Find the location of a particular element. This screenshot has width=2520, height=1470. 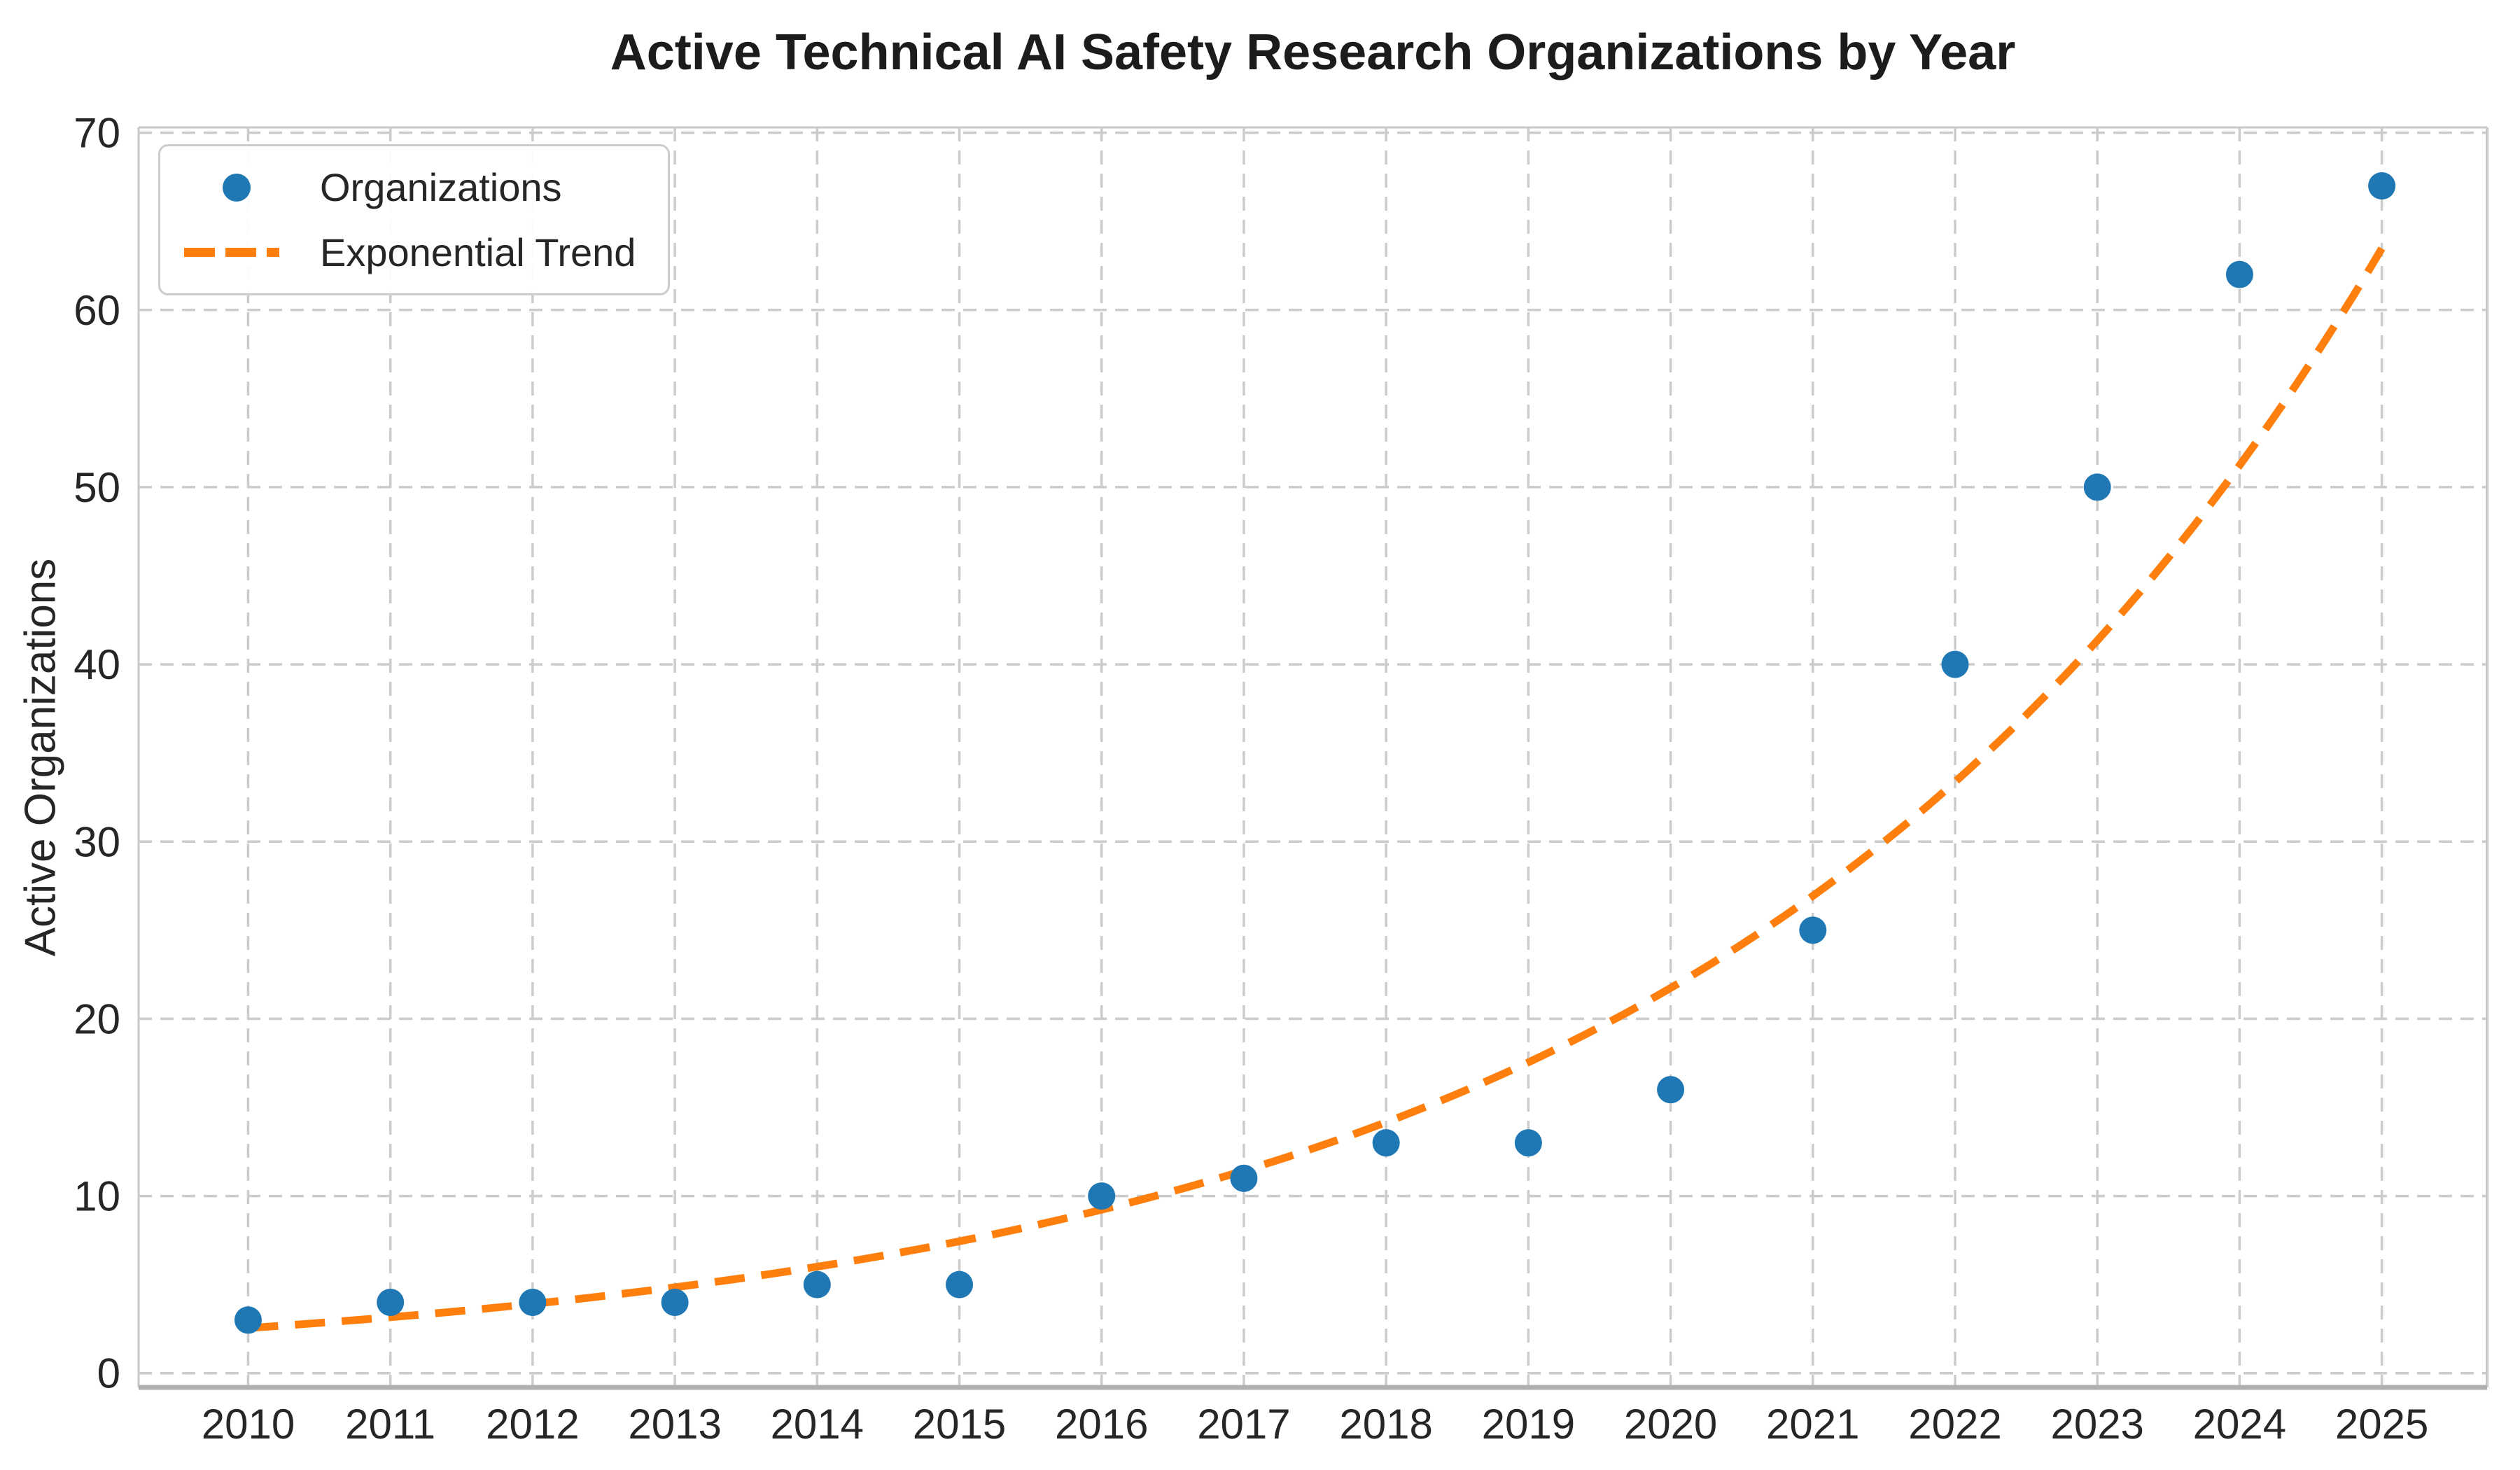

x-tick-label: 2022 is located at coordinates (1954, 1424).